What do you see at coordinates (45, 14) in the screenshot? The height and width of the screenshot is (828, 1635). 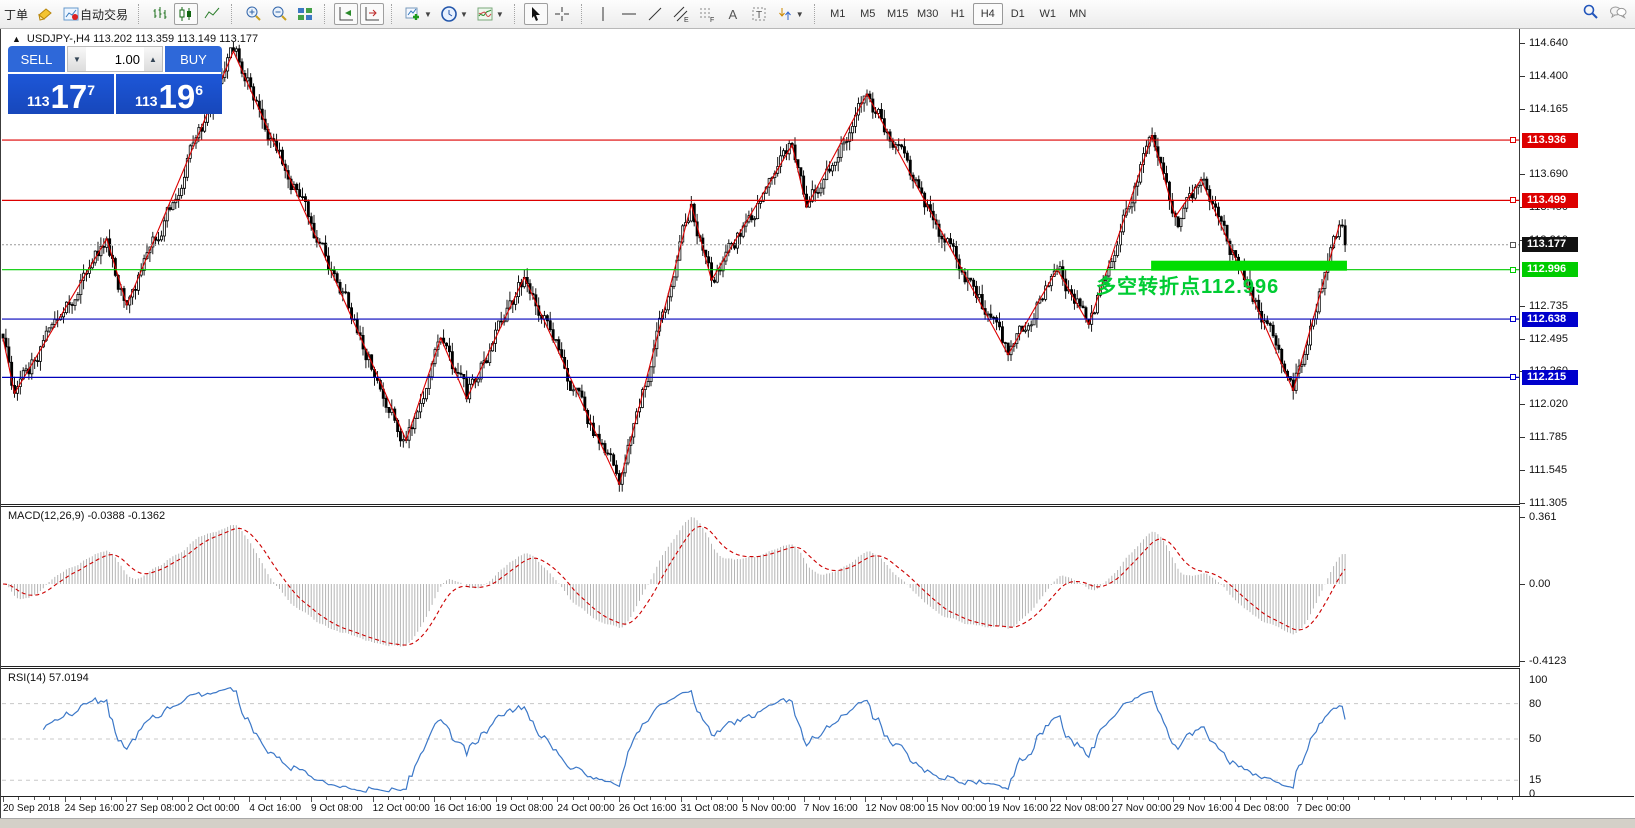 I see `brush-icon` at bounding box center [45, 14].